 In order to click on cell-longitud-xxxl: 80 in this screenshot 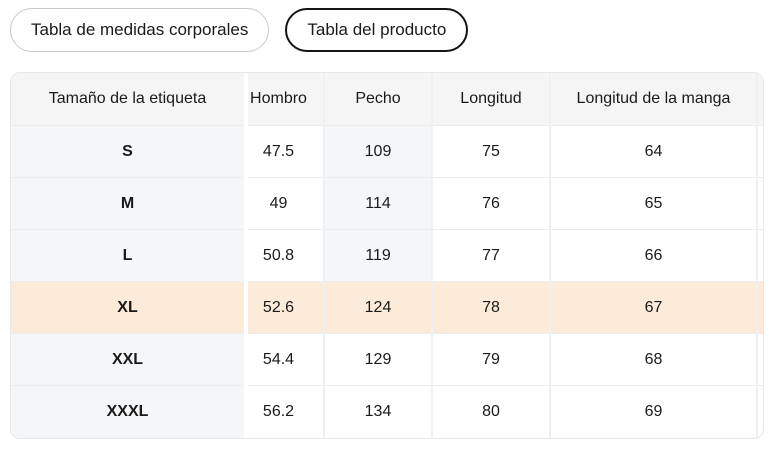, I will do `click(491, 412)`.